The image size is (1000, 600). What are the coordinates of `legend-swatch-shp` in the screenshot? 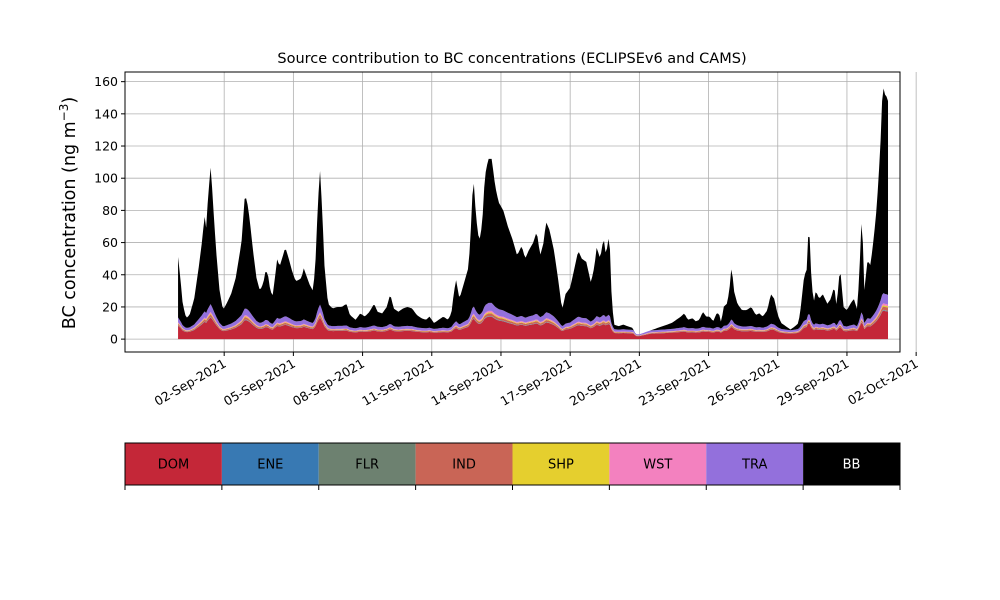 It's located at (561, 464).